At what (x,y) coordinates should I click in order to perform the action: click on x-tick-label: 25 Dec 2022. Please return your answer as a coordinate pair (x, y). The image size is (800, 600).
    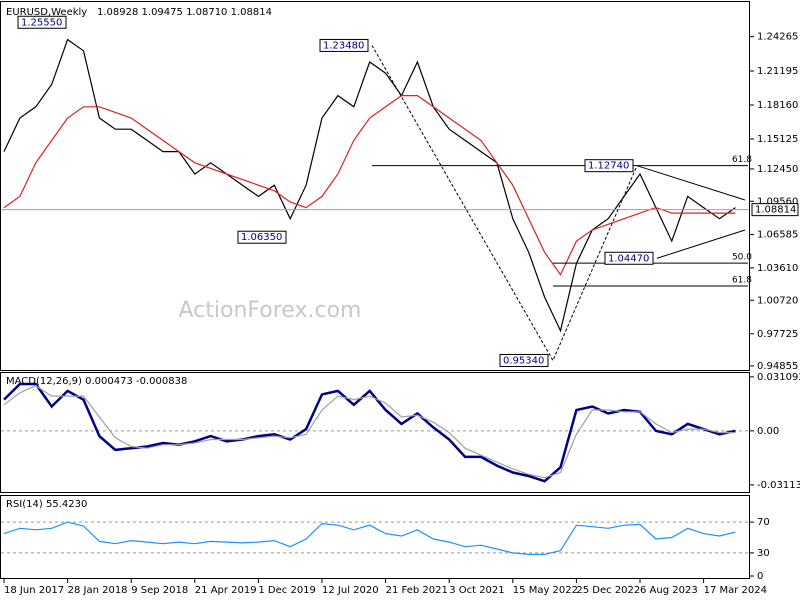
    Looking at the image, I should click on (608, 590).